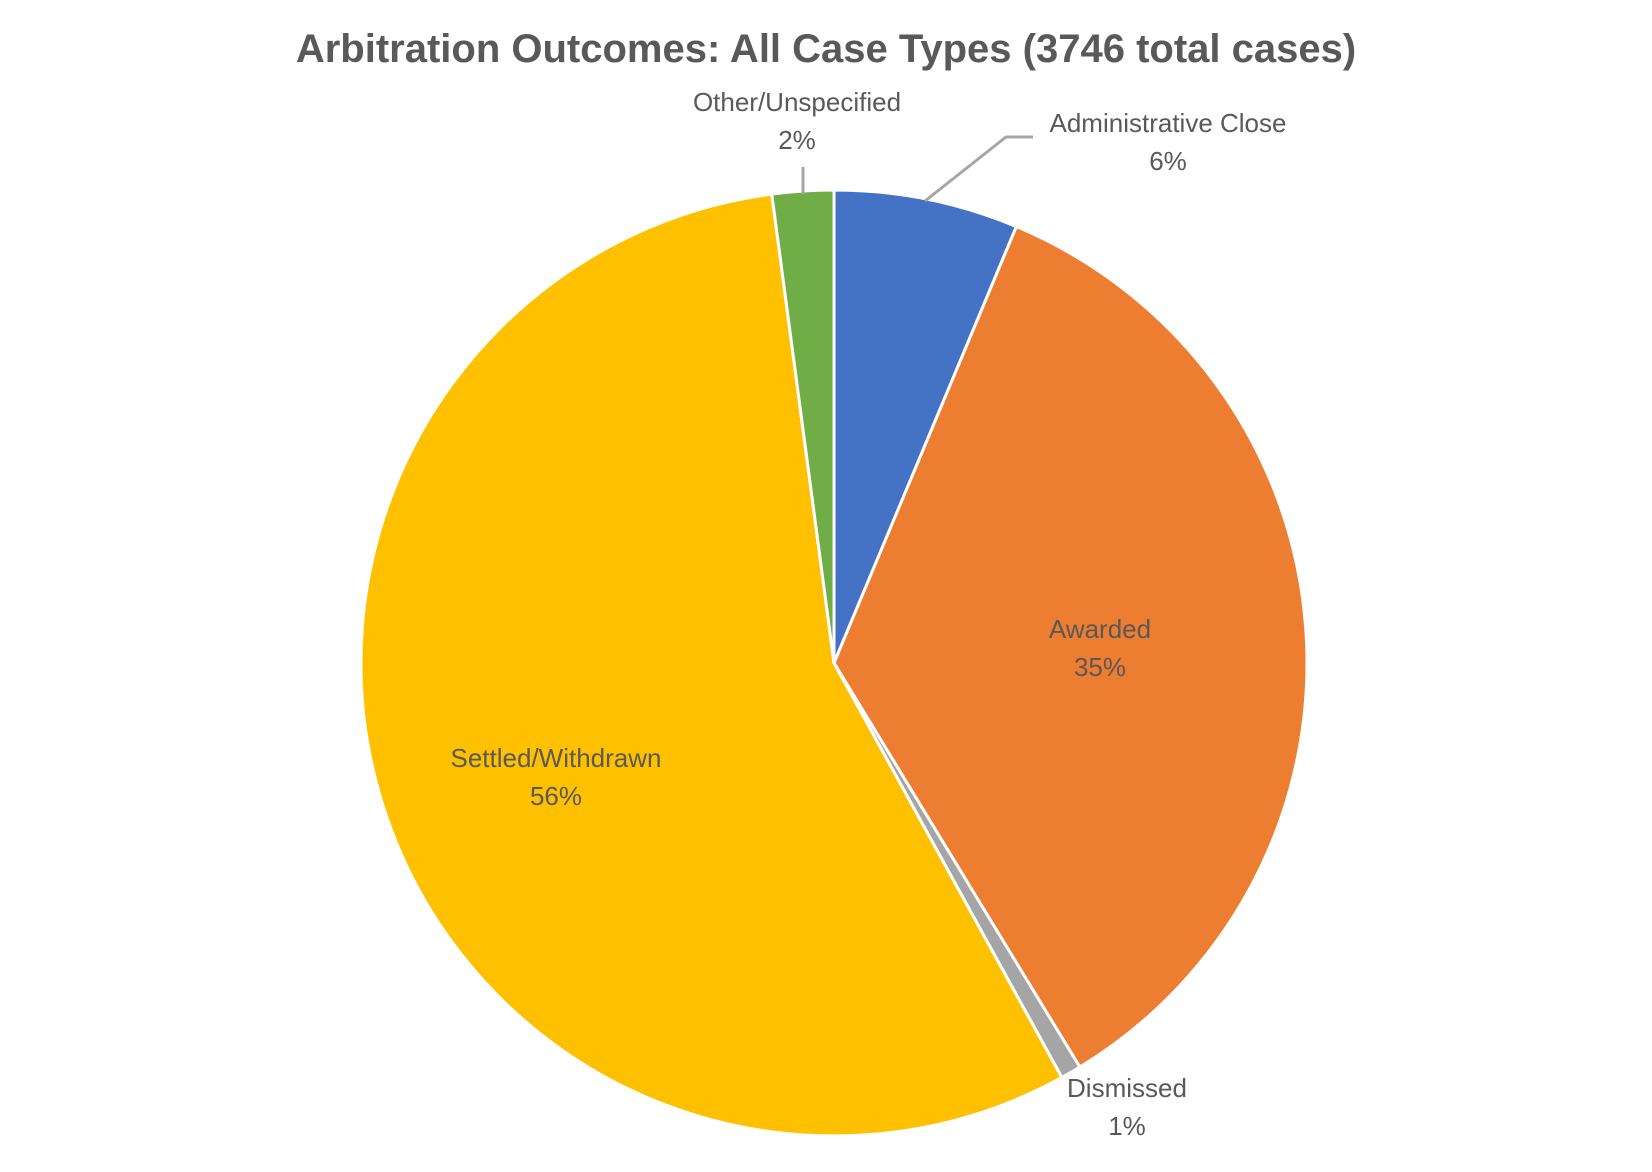 This screenshot has width=1652, height=1172. Describe the element at coordinates (1127, 1126) in the screenshot. I see `data-label-percent-dismissed: 1%` at that location.